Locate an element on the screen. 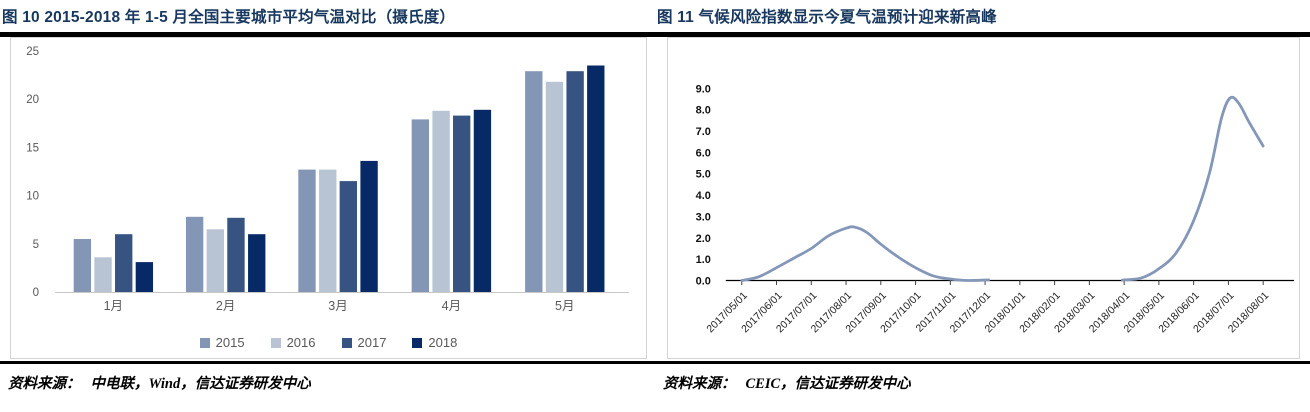 Image resolution: width=1310 pixels, height=412 pixels. bar-2017-1月 is located at coordinates (124, 263).